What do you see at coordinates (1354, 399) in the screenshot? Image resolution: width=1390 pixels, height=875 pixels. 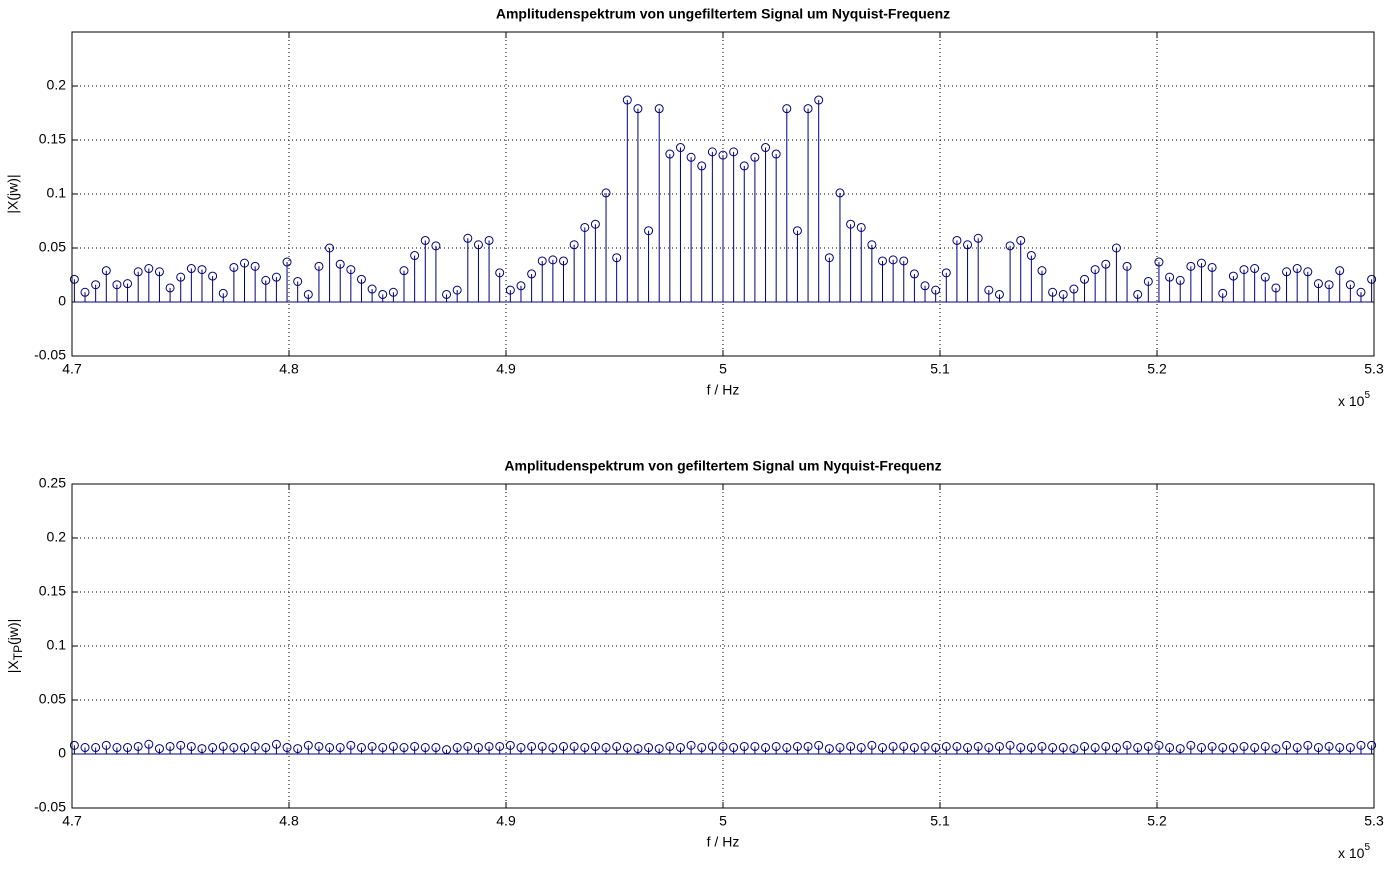 I see `x-multiplier: x 105` at bounding box center [1354, 399].